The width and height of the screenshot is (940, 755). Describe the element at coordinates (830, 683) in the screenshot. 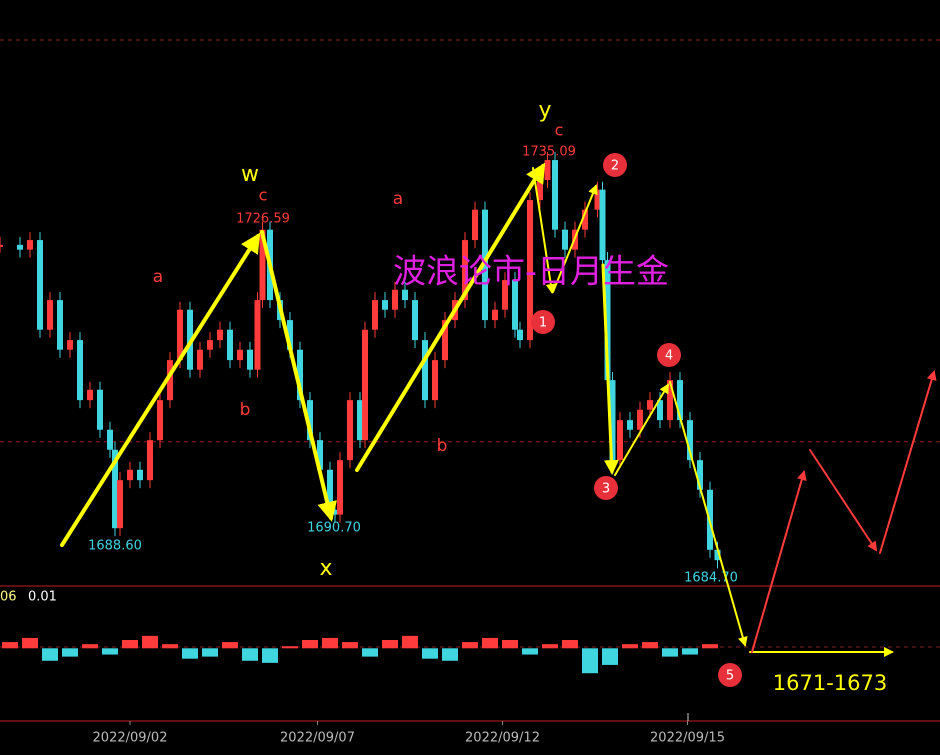

I see `target-label: 1671-1673` at that location.